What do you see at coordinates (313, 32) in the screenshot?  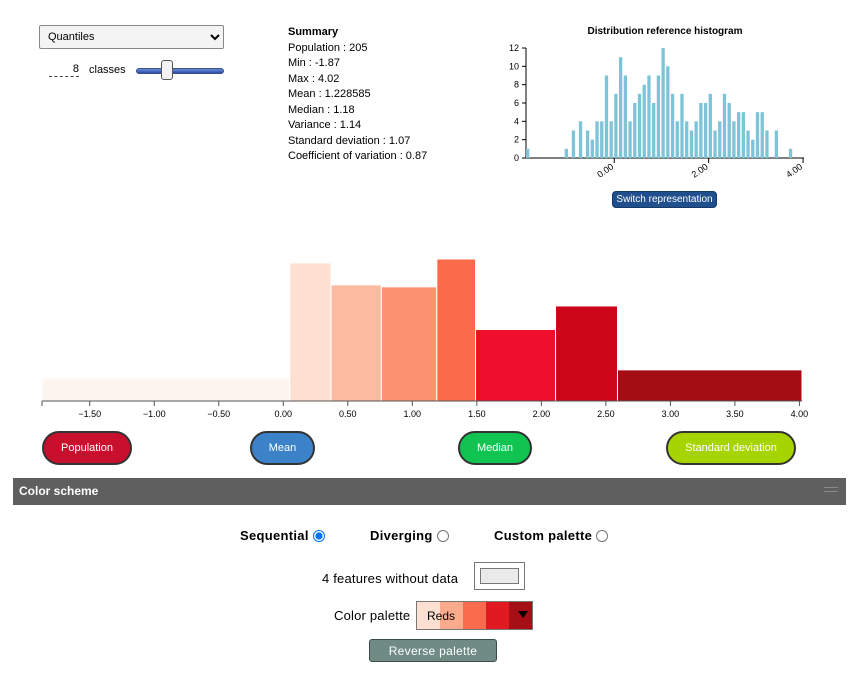 I see `summary-title: Summary` at bounding box center [313, 32].